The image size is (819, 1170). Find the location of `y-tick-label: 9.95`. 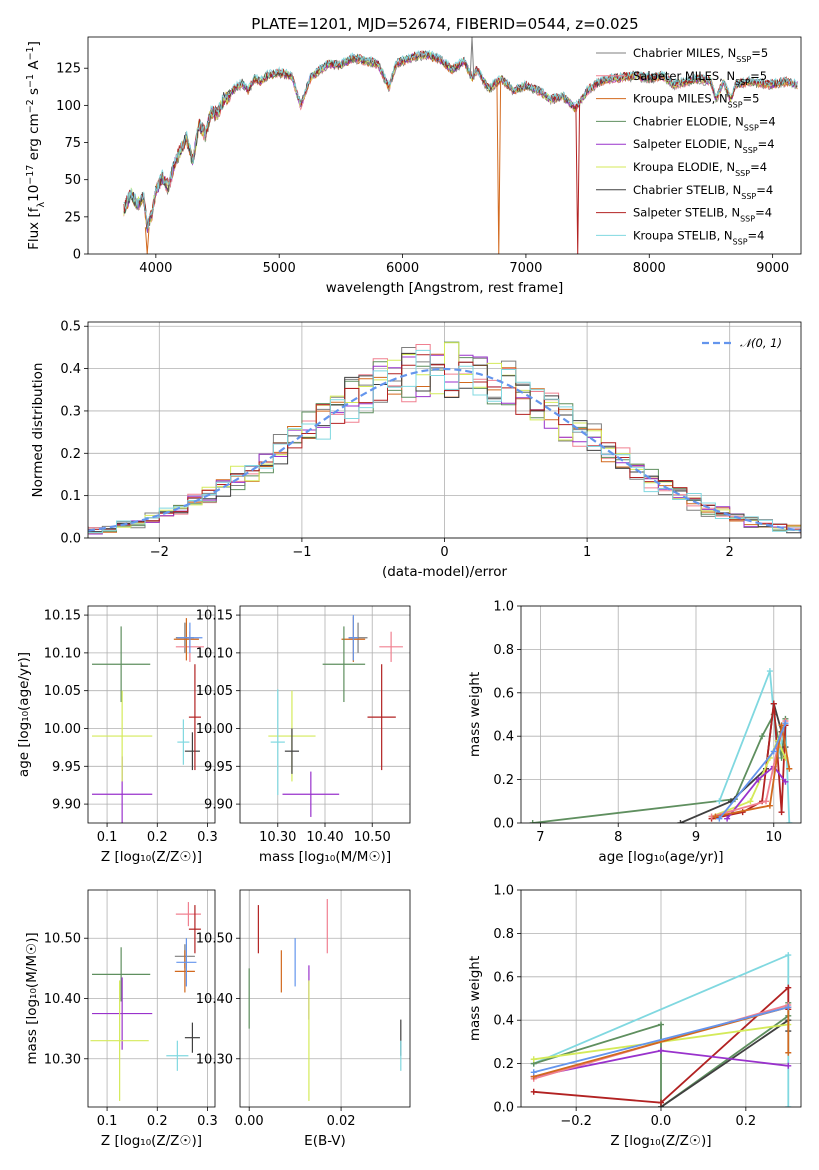

y-tick-label: 9.95 is located at coordinates (218, 767).